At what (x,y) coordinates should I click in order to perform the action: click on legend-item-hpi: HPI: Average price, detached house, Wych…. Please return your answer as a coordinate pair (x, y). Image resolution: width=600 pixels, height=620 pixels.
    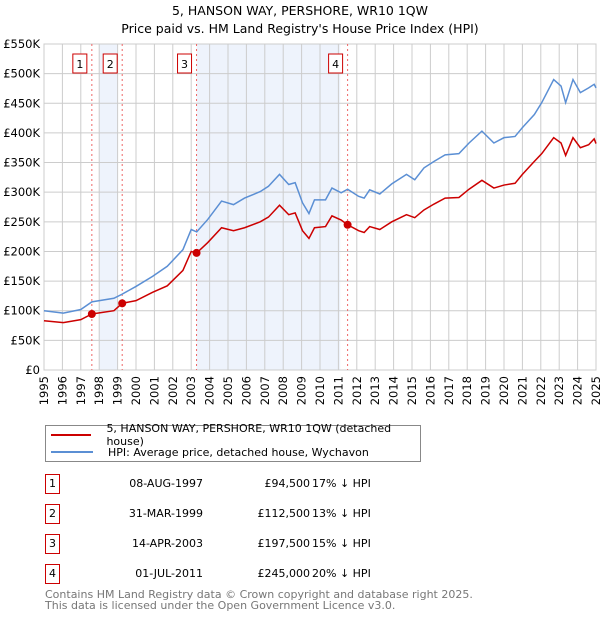
    Looking at the image, I should click on (207, 452).